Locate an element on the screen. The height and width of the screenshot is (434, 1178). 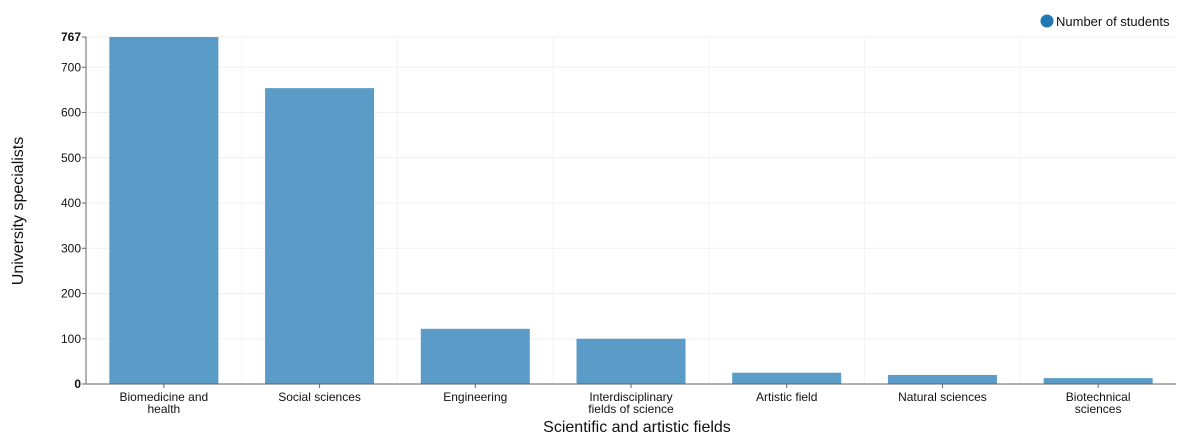
y-tick-label: 600 is located at coordinates (71, 113).